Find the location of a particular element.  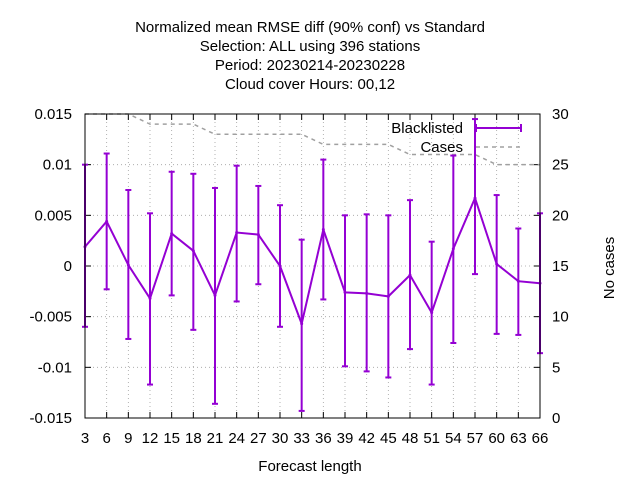

x-tick-label: 12 is located at coordinates (150, 438).